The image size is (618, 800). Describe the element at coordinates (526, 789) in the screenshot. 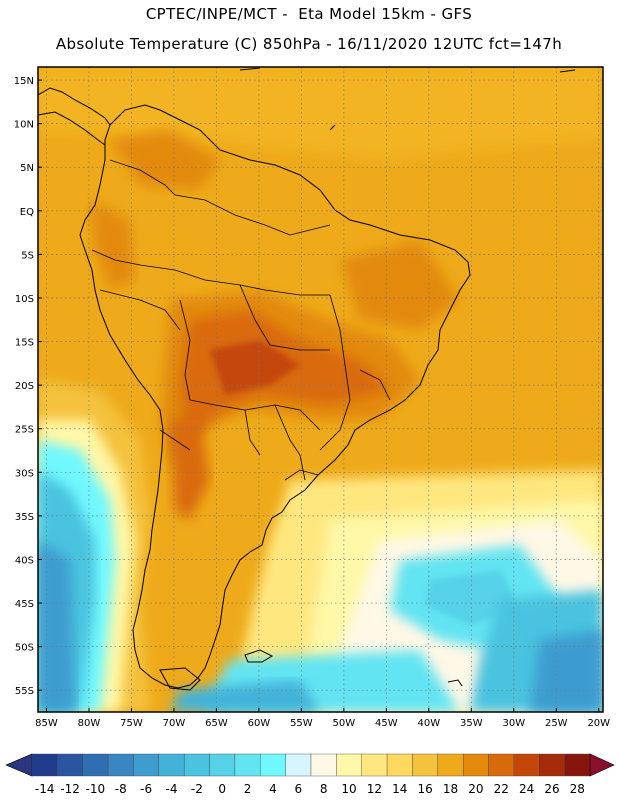

I see `colorbar-label: 24` at that location.